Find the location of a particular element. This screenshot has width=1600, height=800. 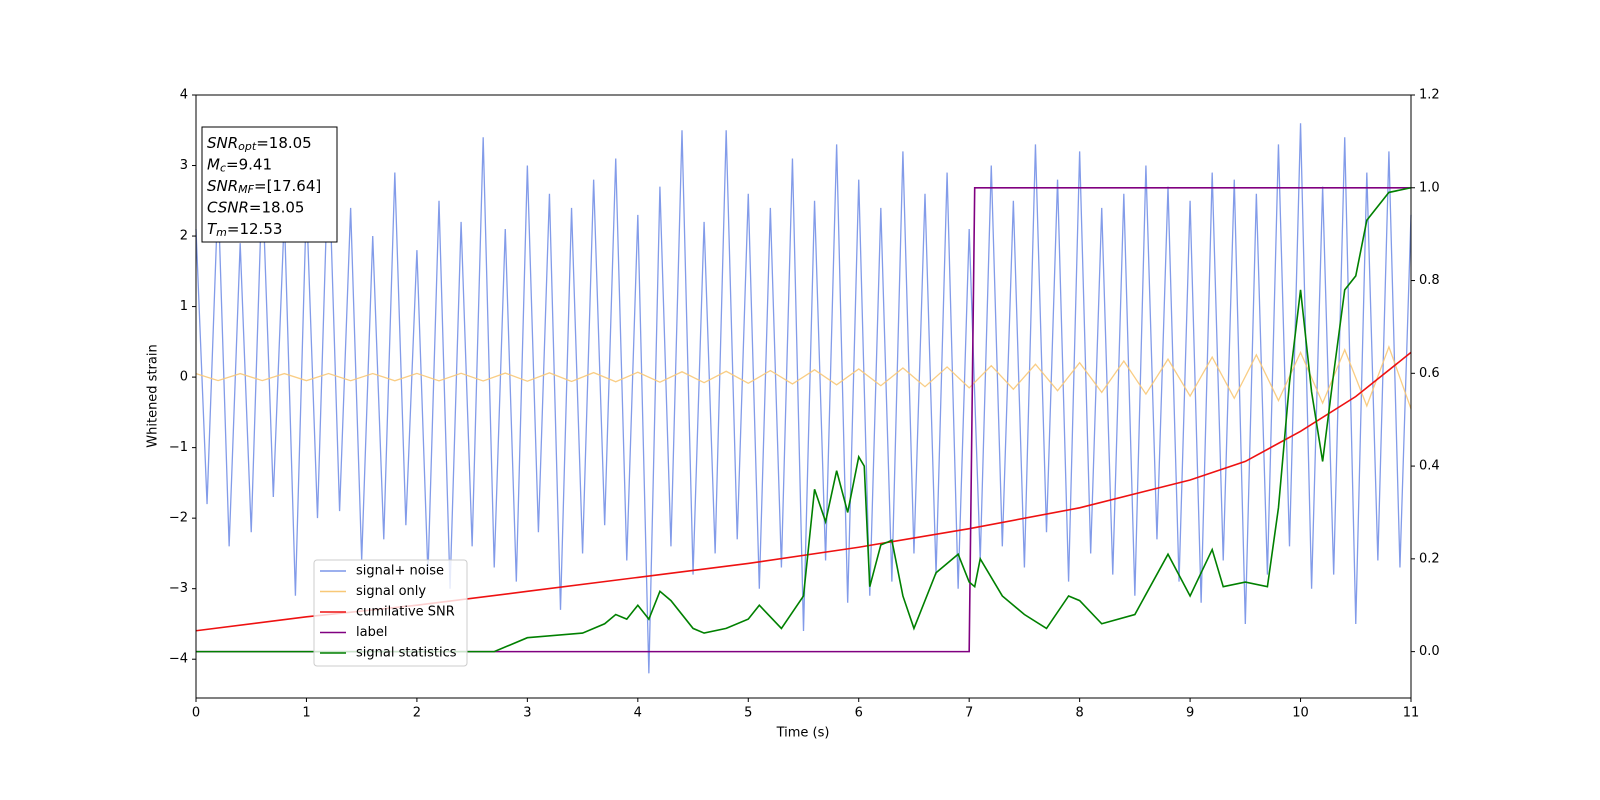

legend-label: cumilative SNR is located at coordinates (405, 612).